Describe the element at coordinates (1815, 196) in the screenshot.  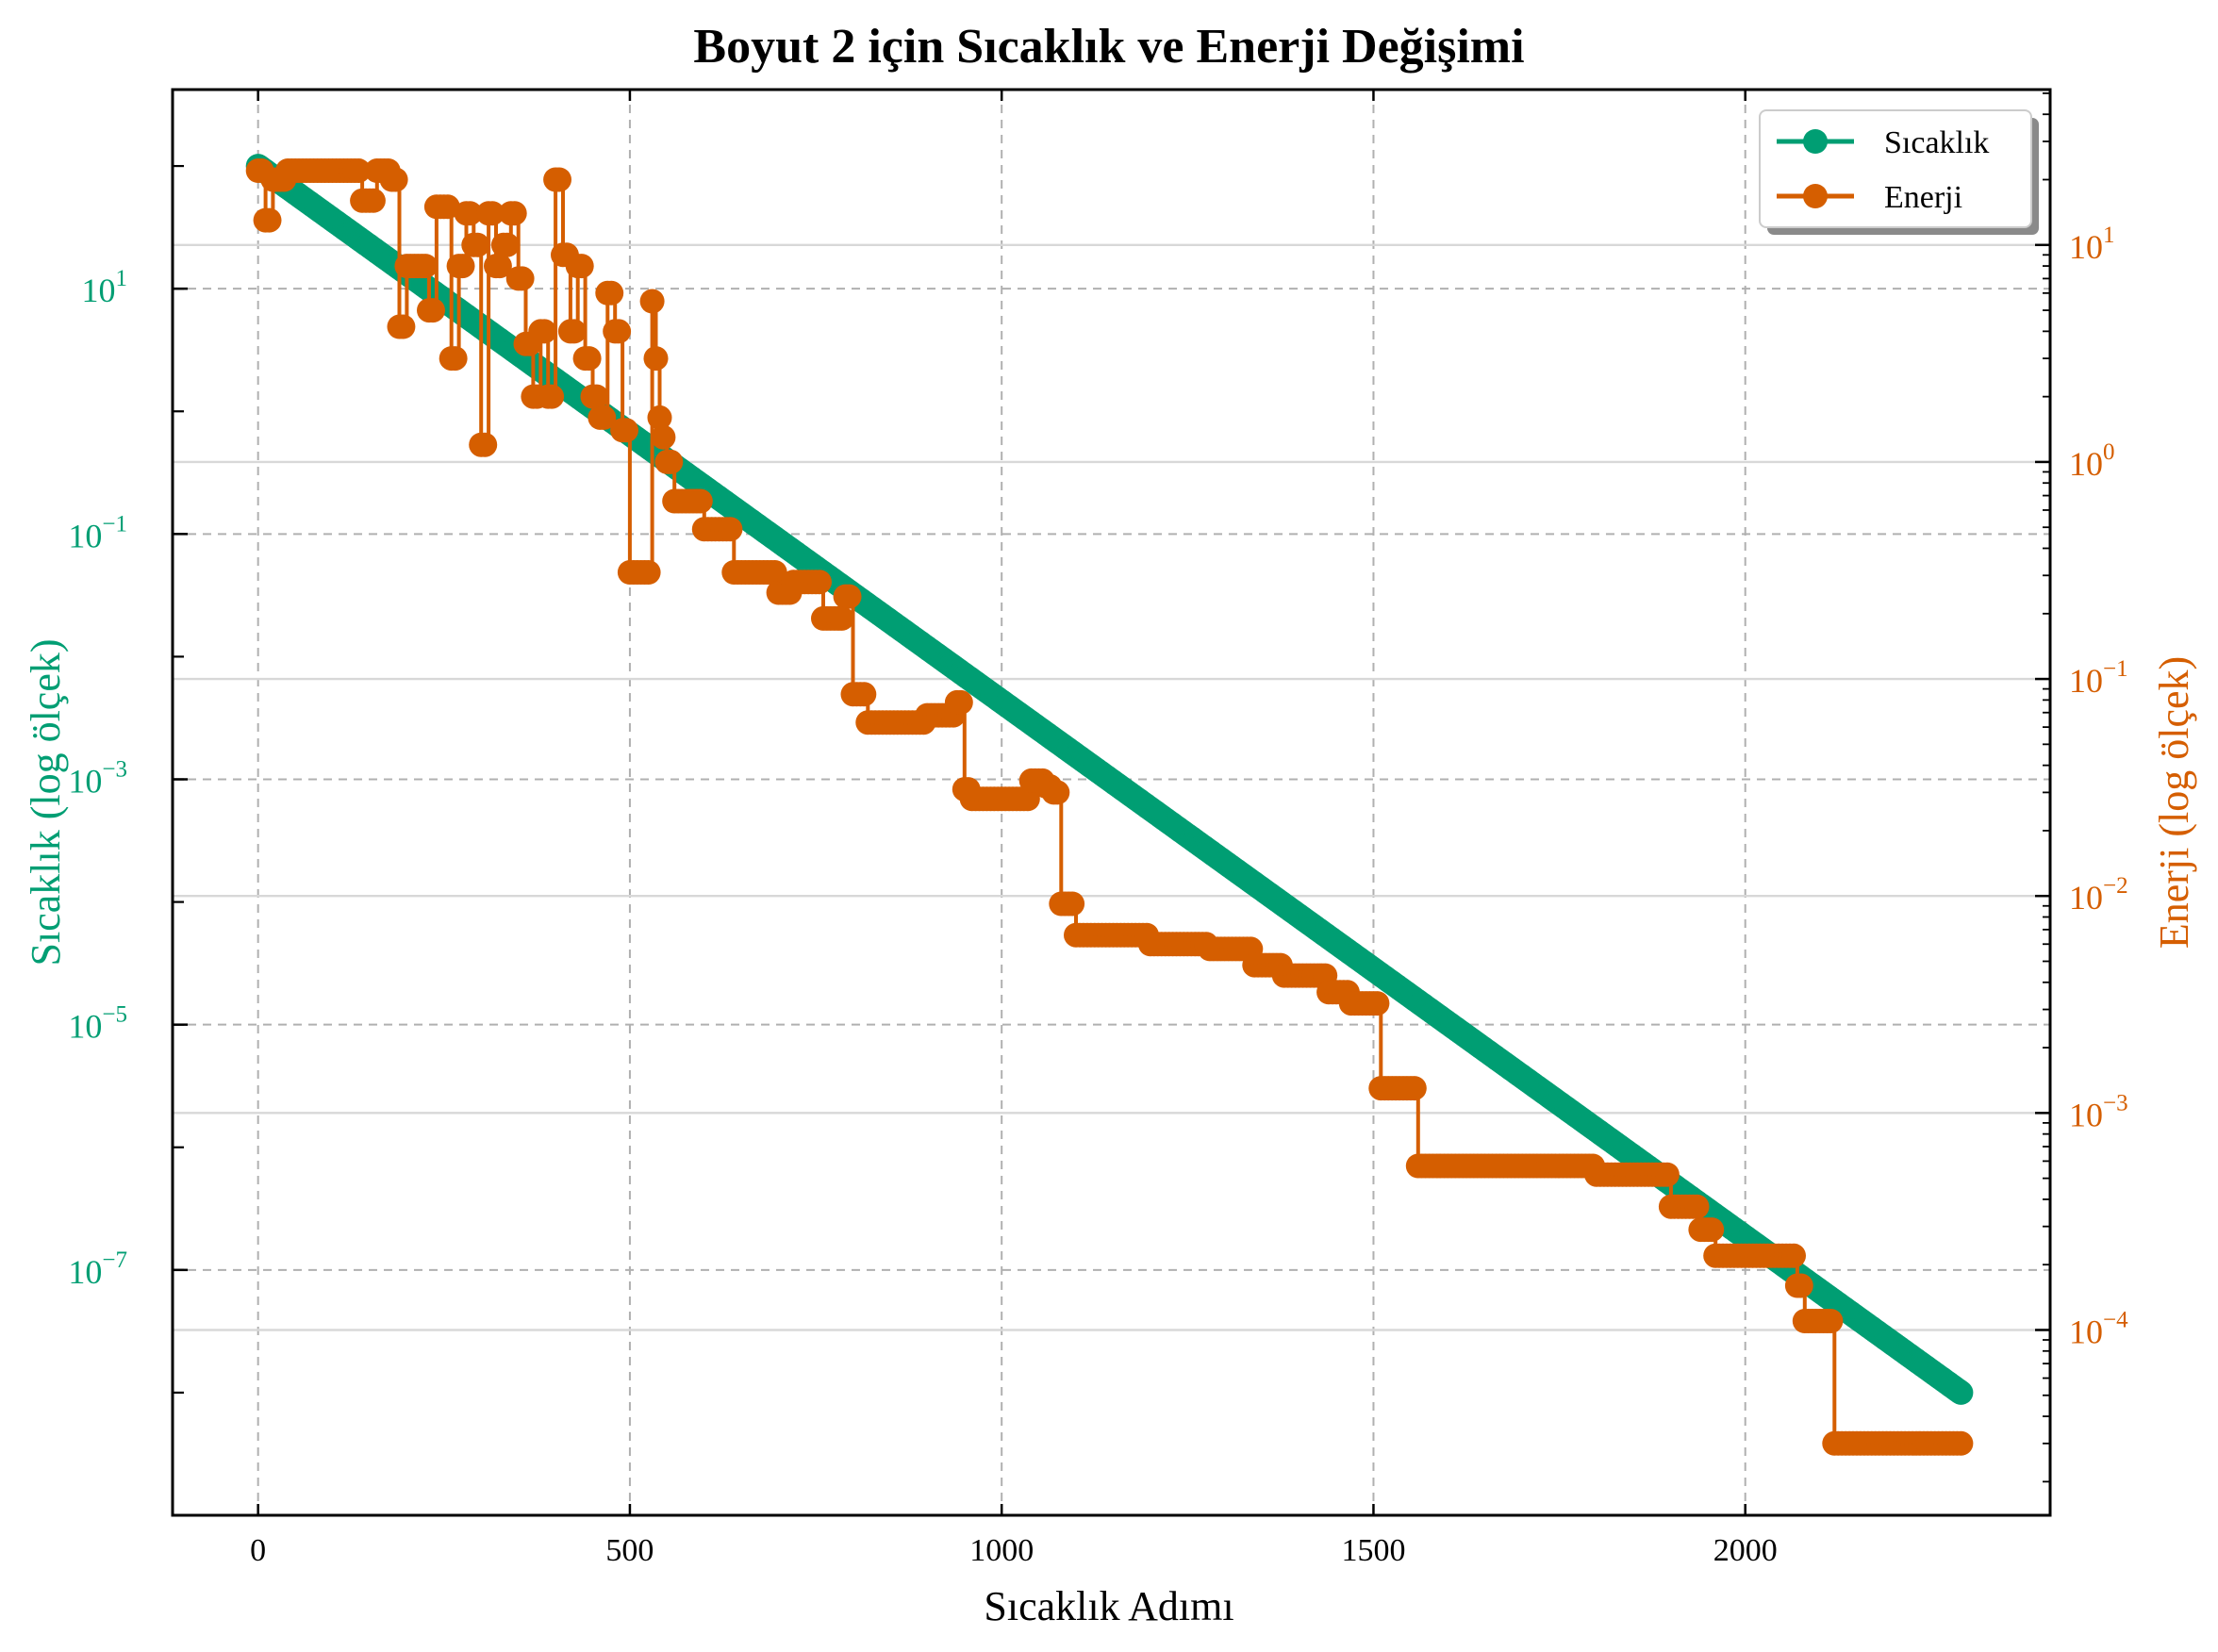
I see `legend-marker-enerji` at that location.